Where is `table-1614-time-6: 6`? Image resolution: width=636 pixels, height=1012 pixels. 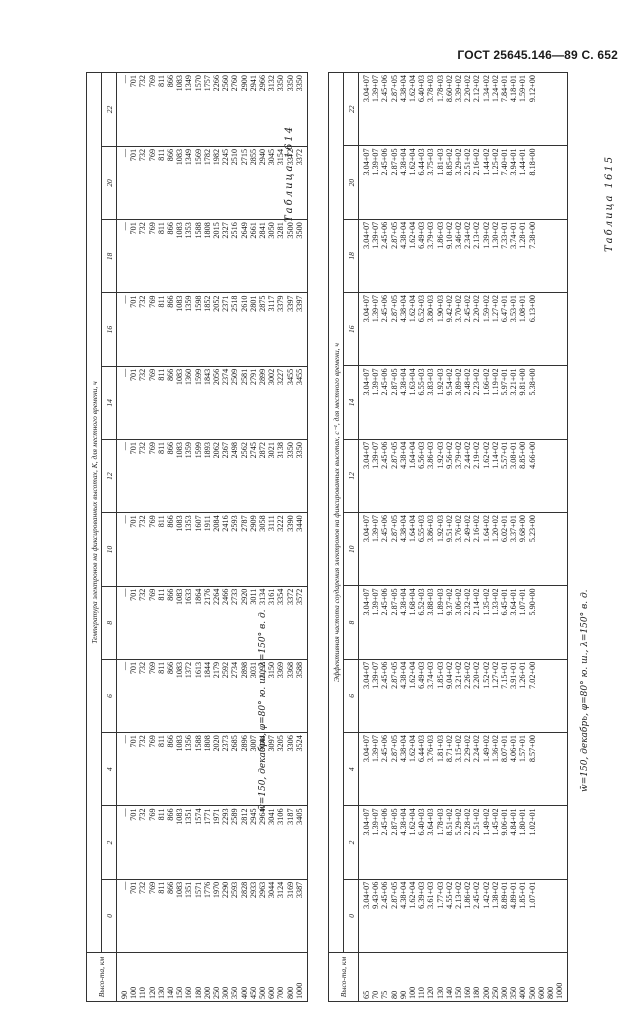 table-1614-time-6: 6 is located at coordinates (109, 696).